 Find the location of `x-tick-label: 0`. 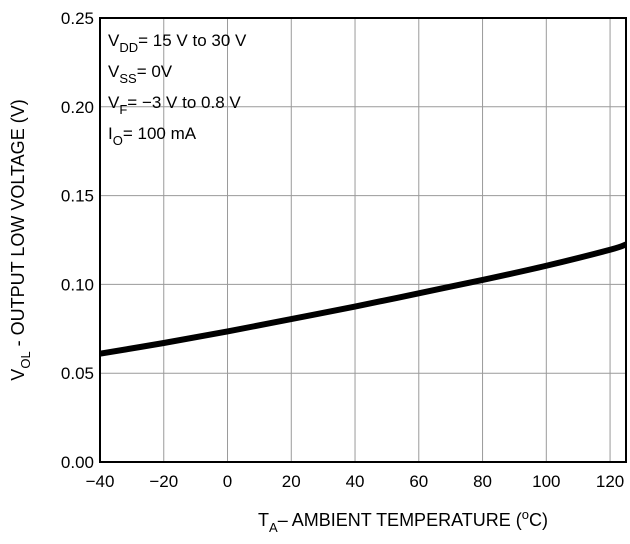

x-tick-label: 0 is located at coordinates (227, 481).